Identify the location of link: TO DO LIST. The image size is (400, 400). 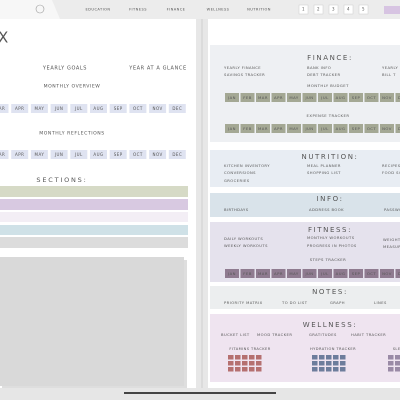
(294, 303).